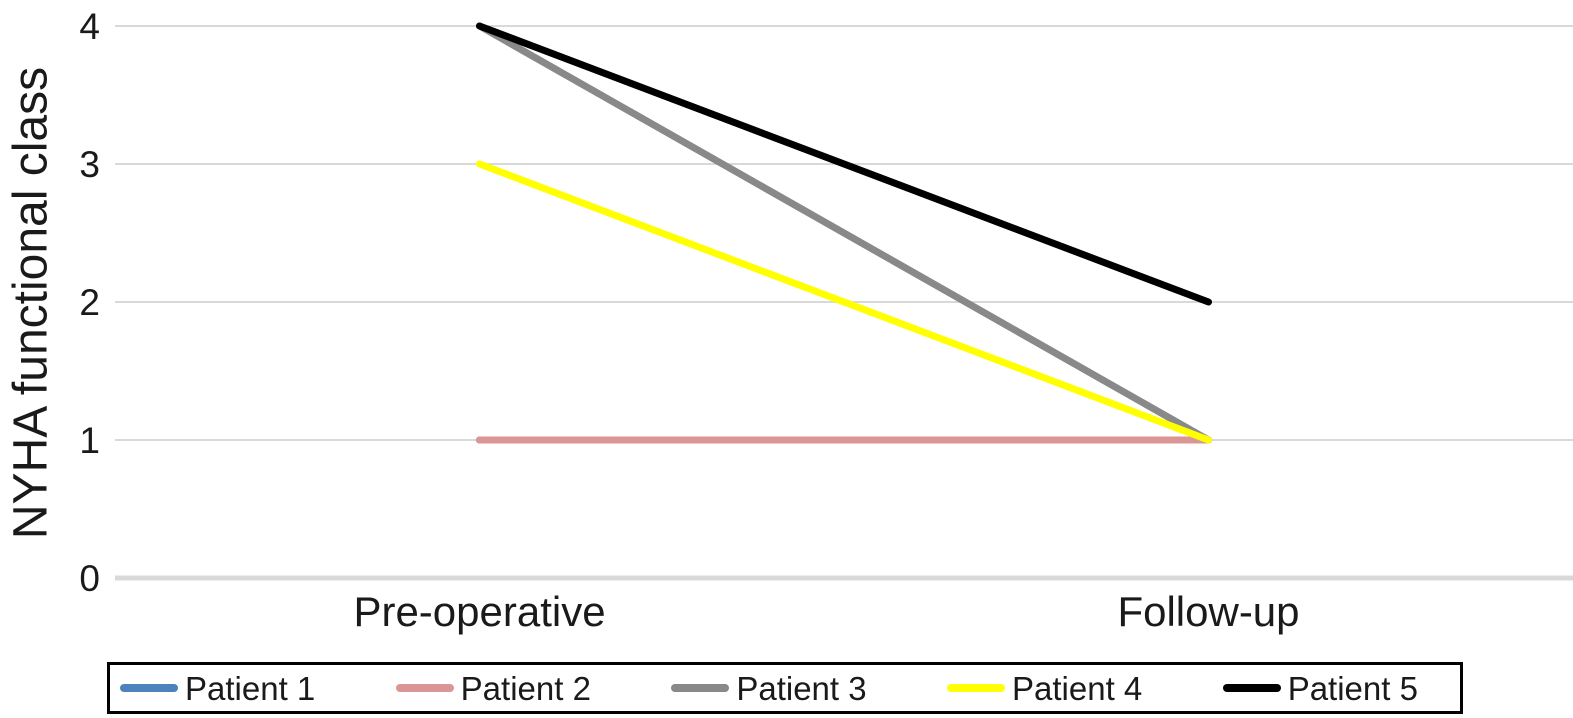 The image size is (1573, 718). Describe the element at coordinates (525, 688) in the screenshot. I see `legend-label-patient-2: Patient 2` at that location.